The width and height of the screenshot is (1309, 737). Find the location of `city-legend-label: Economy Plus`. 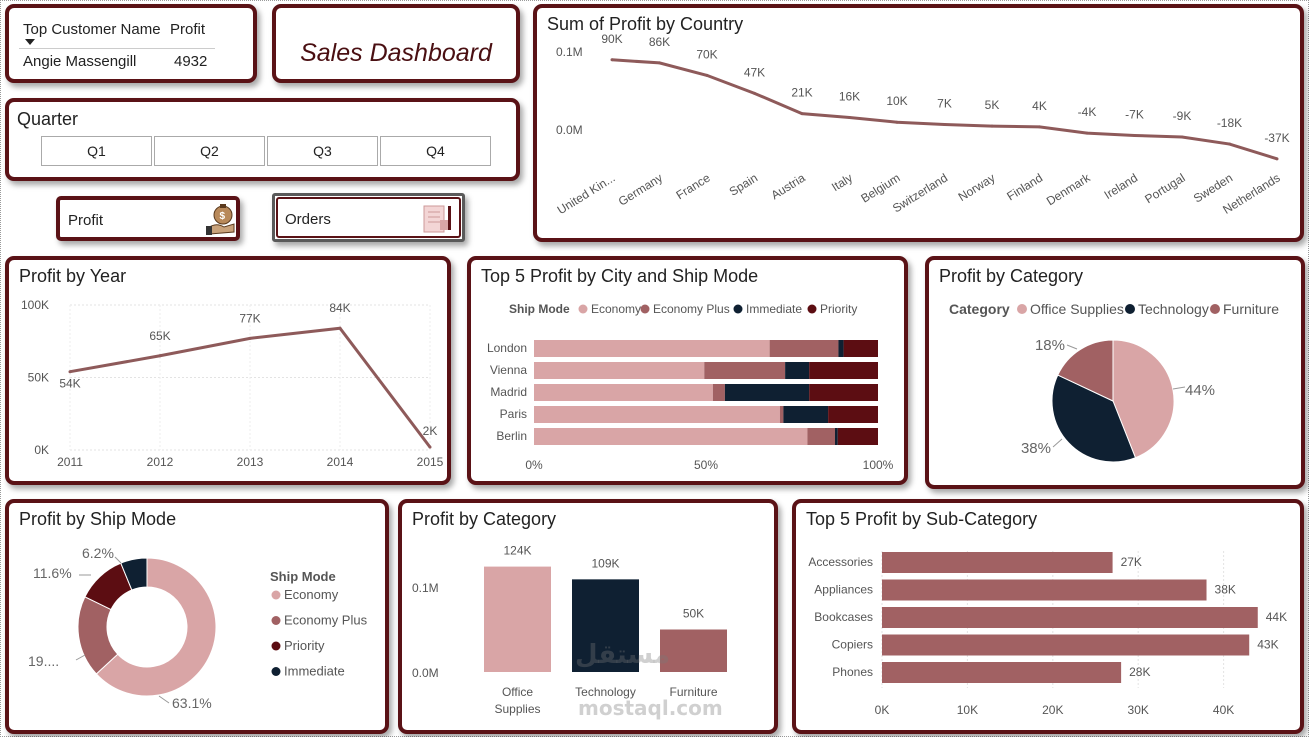

city-legend-label: Economy Plus is located at coordinates (691, 309).